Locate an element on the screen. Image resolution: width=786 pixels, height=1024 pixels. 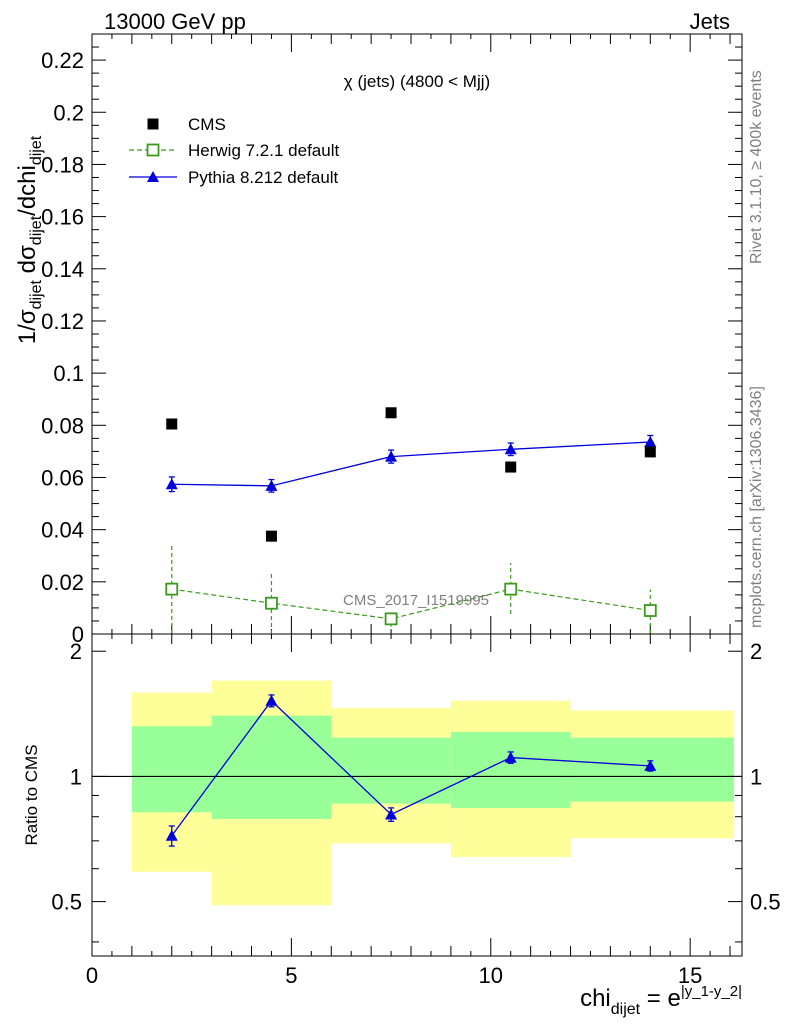
ratio-pythia-series is located at coordinates (411, 770).